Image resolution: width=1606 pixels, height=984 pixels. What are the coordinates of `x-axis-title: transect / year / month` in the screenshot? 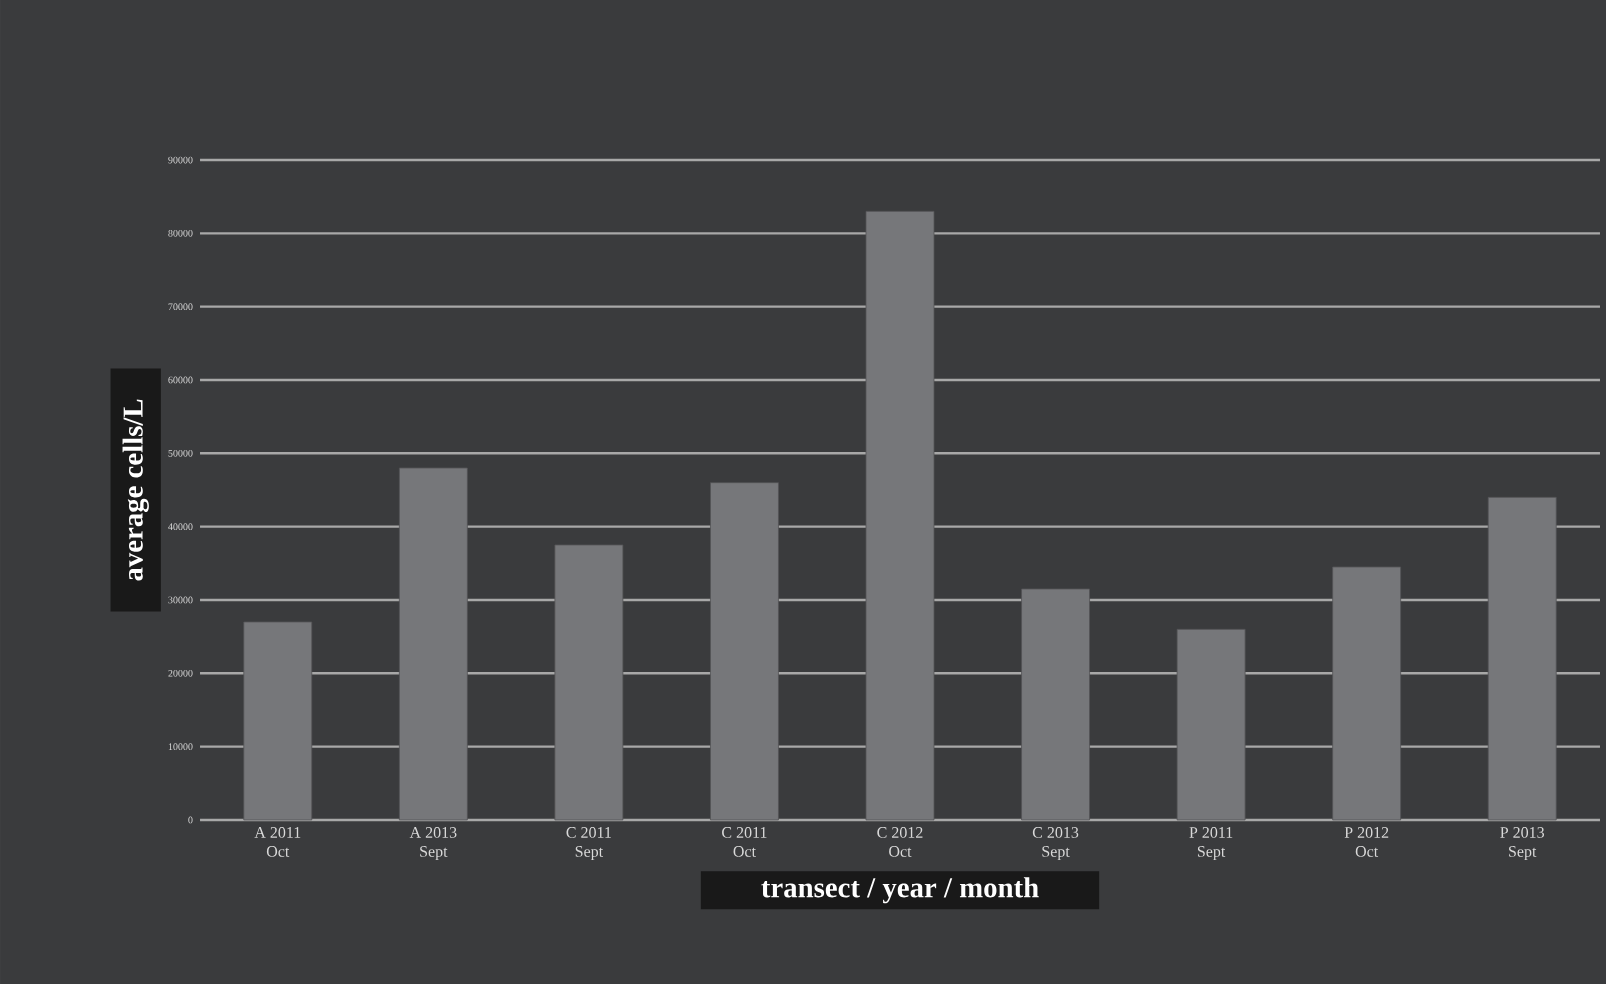 It's located at (900, 890).